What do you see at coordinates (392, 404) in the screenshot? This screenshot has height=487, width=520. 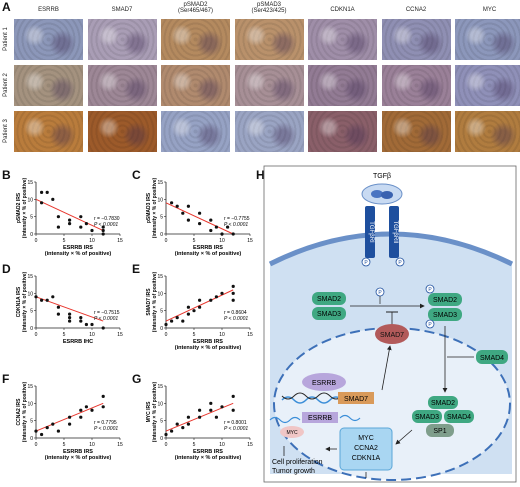 I see `nucleus` at bounding box center [392, 404].